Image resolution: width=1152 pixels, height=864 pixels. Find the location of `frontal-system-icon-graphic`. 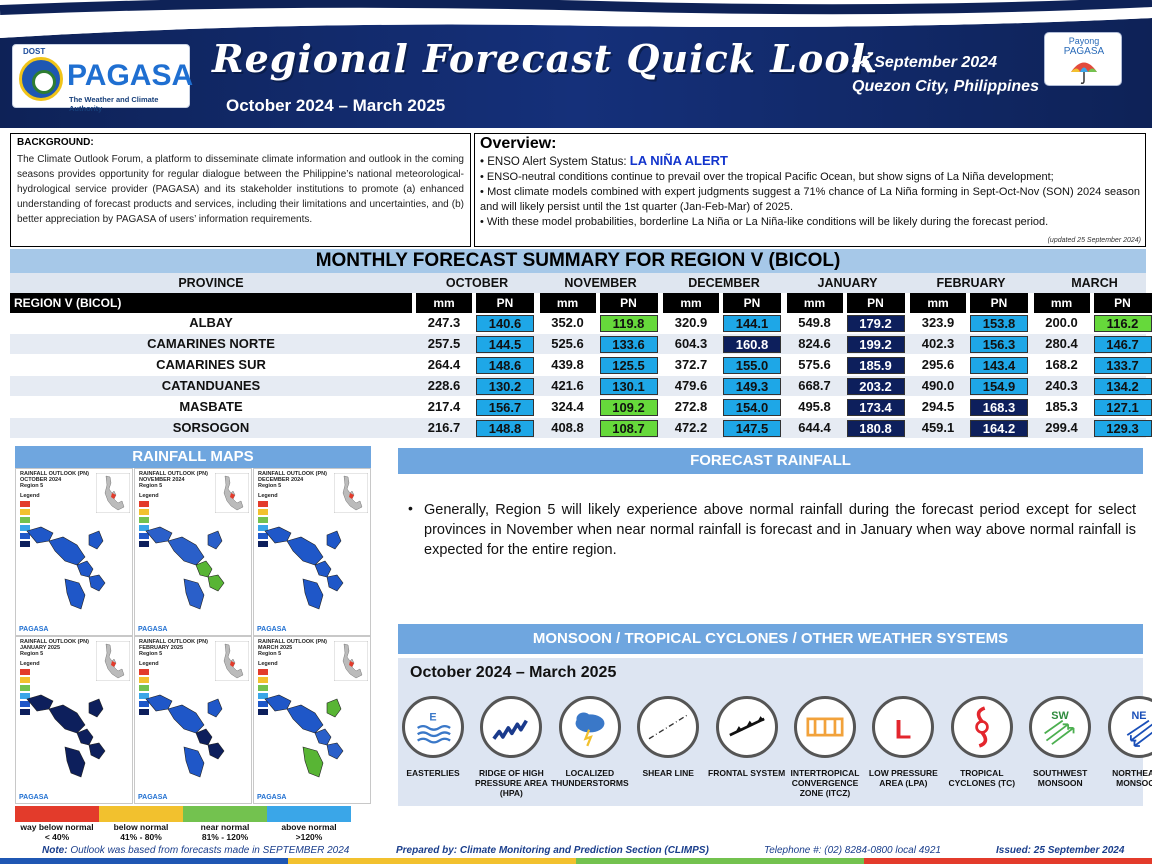

frontal-system-icon-graphic is located at coordinates (746, 726).